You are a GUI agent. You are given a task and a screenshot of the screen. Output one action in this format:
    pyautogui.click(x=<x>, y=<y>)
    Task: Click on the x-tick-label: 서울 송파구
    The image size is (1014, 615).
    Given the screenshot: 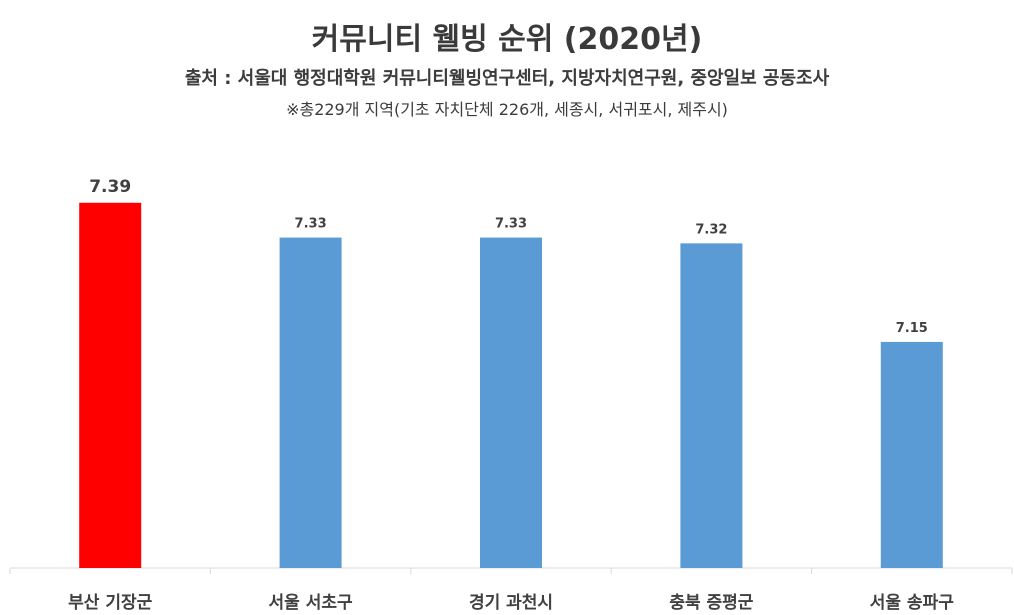 What is the action you would take?
    pyautogui.click(x=912, y=603)
    